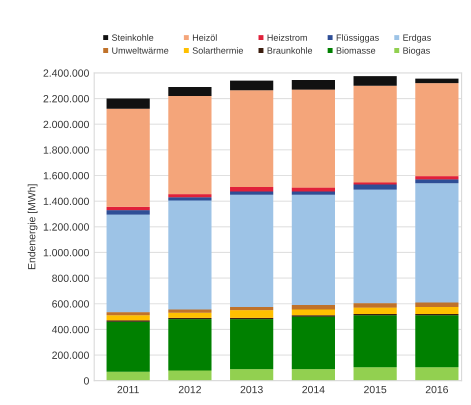 This screenshot has height=405, width=471. Describe the element at coordinates (66, 176) in the screenshot. I see `y-tick-label: 1.600.000` at that location.